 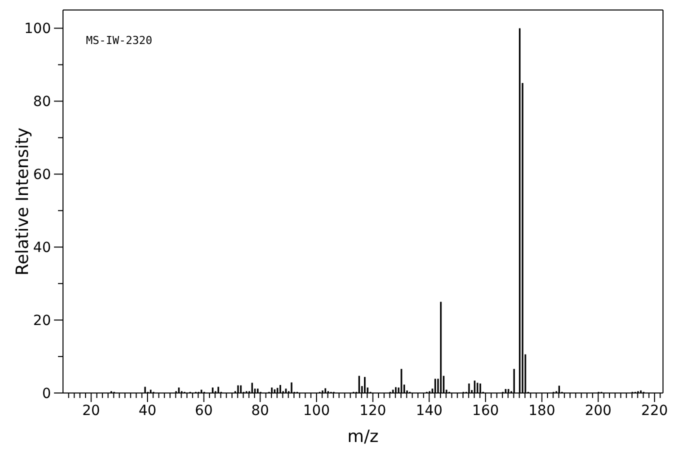 What do you see at coordinates (91, 411) in the screenshot?
I see `x-tick-label: 20` at bounding box center [91, 411].